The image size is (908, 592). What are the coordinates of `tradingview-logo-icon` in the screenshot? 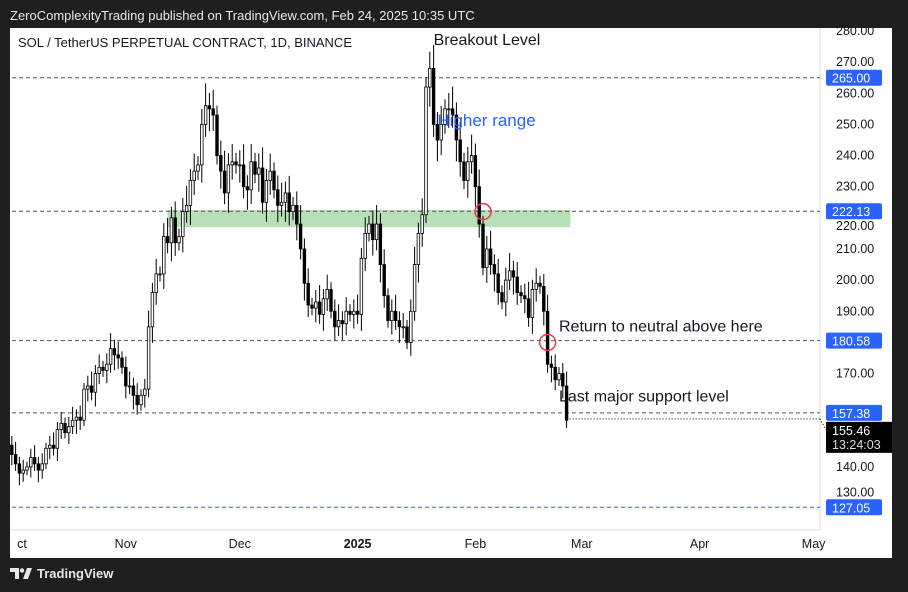 It's located at (21, 573).